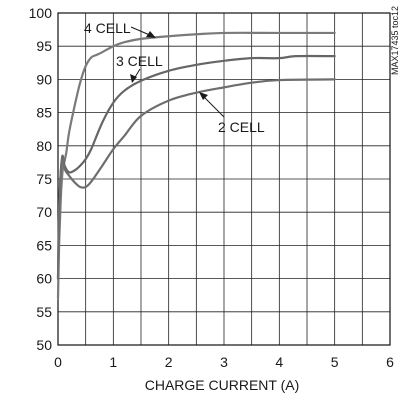 The image size is (404, 404). Describe the element at coordinates (41, 13) in the screenshot. I see `y-tick-label: 100` at that location.